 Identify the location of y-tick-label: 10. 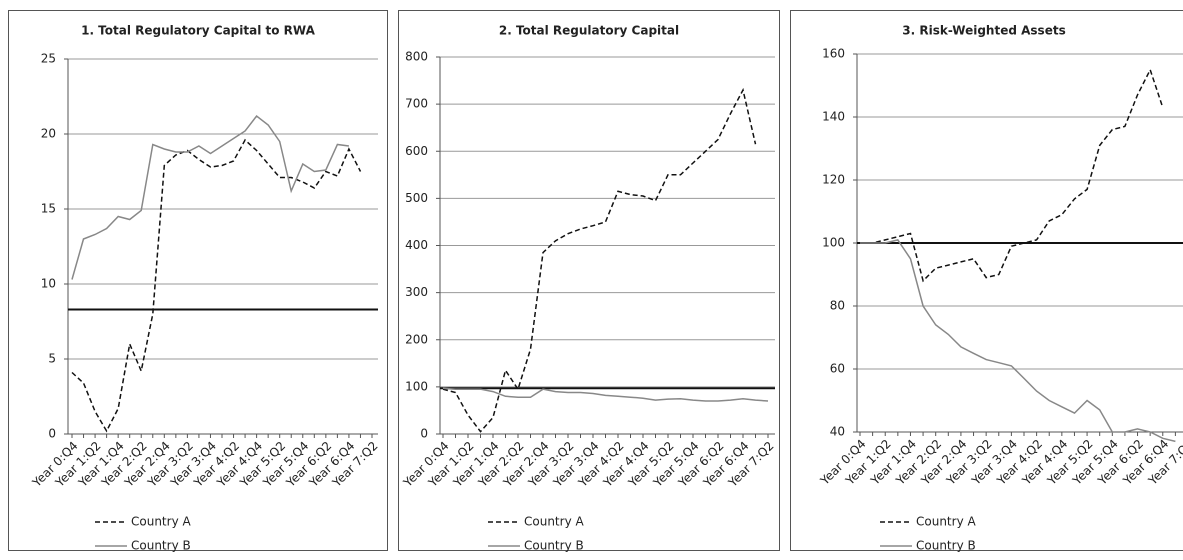
(48, 284).